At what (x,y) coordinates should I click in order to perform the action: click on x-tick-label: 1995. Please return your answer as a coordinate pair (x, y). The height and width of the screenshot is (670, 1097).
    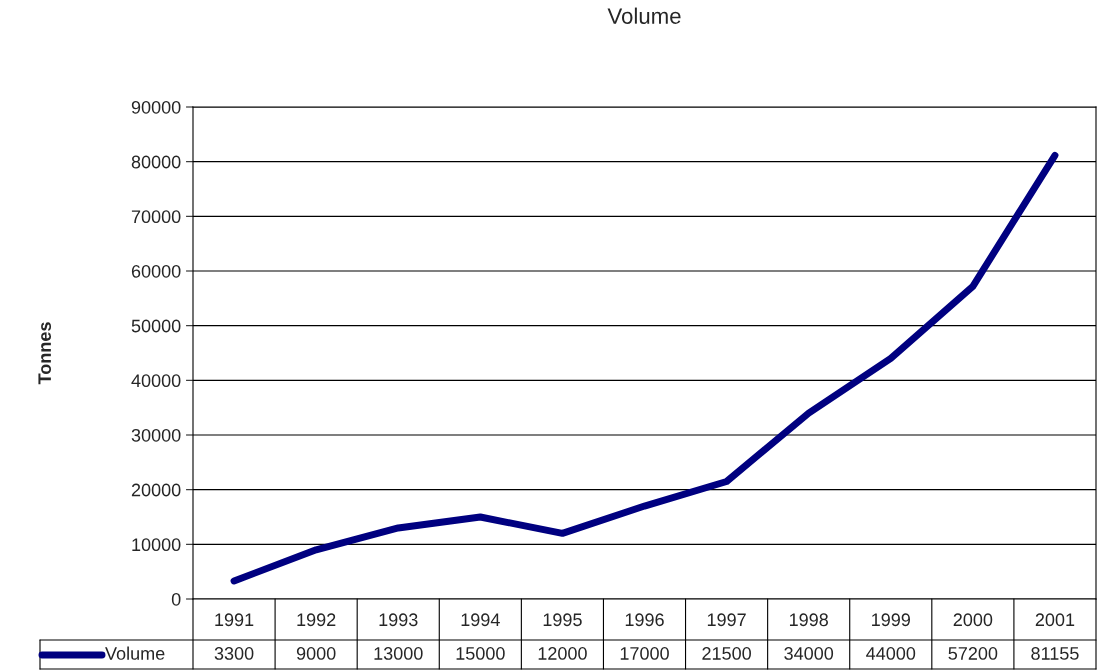
    Looking at the image, I should click on (562, 620).